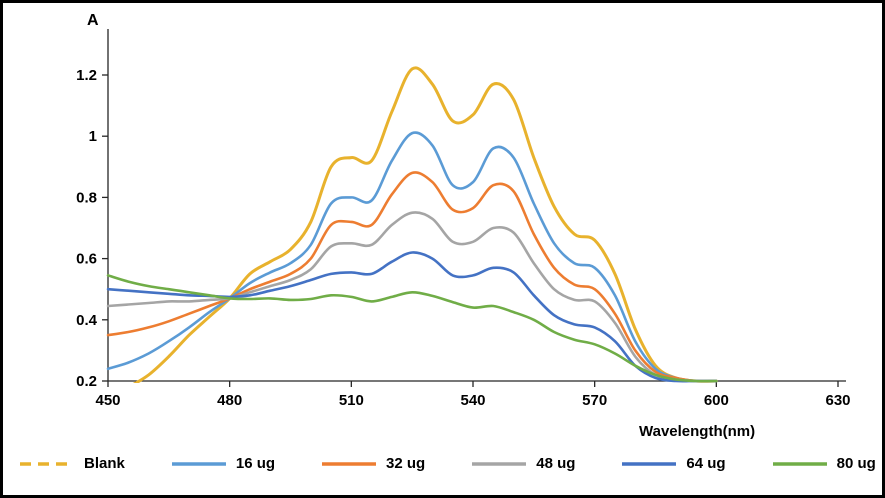 This screenshot has width=885, height=498. I want to click on legend-label: 16 ug, so click(255, 463).